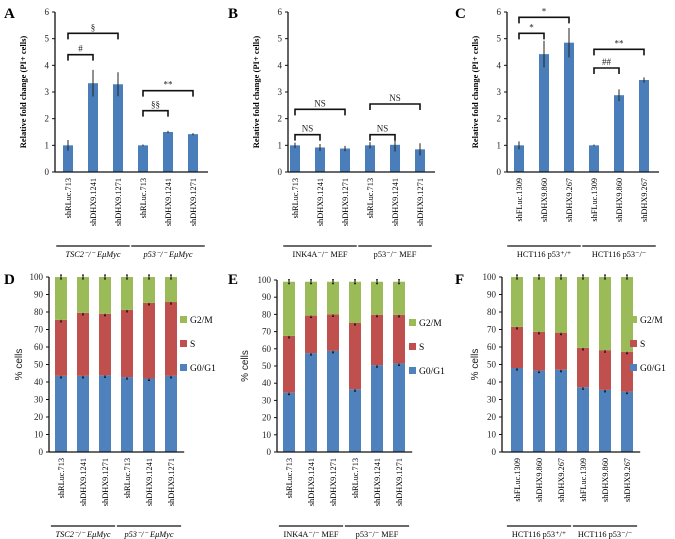 The height and width of the screenshot is (539, 675). What do you see at coordinates (233, 280) in the screenshot?
I see `panel-letter: E` at bounding box center [233, 280].